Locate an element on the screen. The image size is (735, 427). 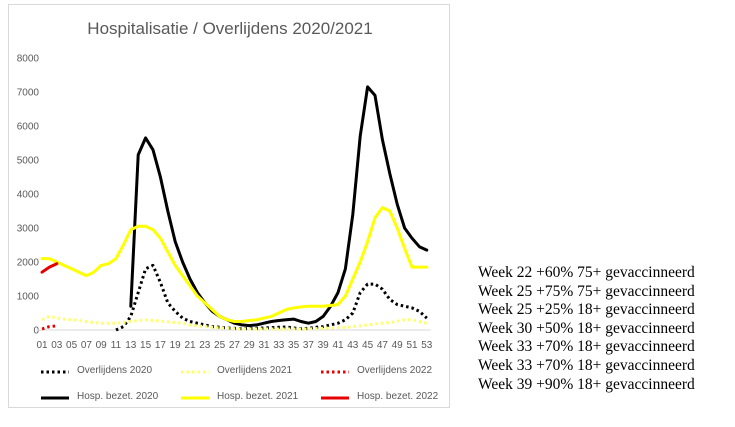
series-line-overlijdens-2022 is located at coordinates (49, 327).